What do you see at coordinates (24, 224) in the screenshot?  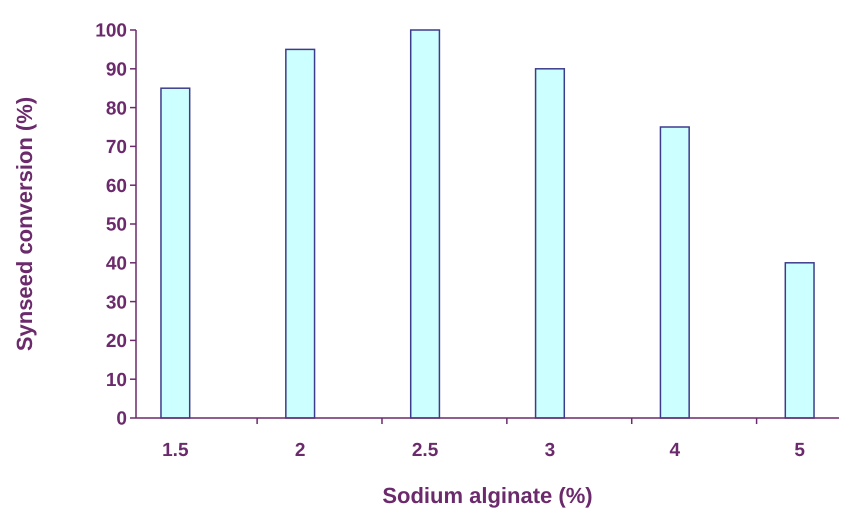 I see `y-axis-title: Synseed conversion (%)` at bounding box center [24, 224].